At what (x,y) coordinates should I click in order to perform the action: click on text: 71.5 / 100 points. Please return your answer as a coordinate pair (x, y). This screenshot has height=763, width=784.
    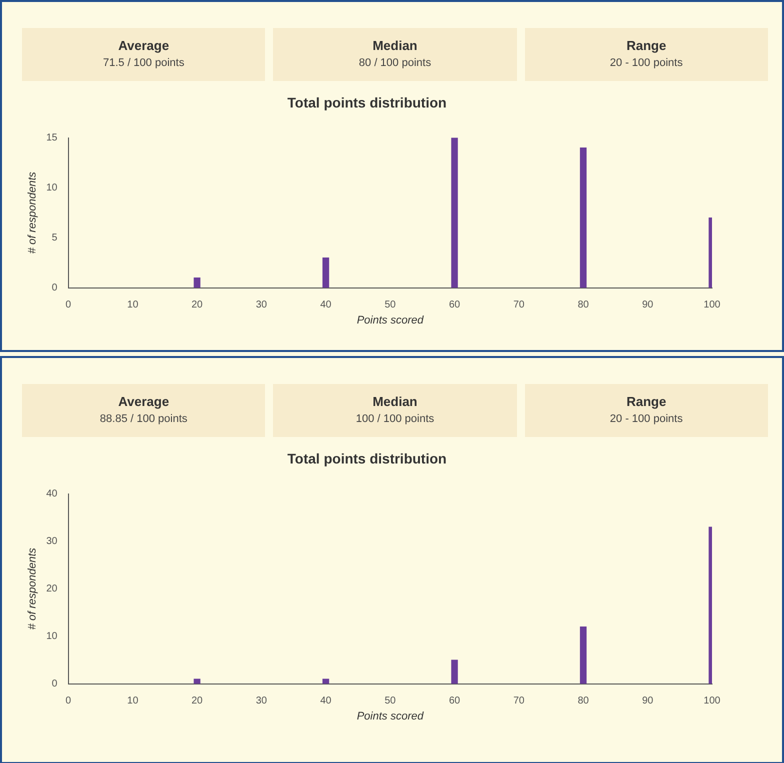
    Looking at the image, I should click on (144, 63).